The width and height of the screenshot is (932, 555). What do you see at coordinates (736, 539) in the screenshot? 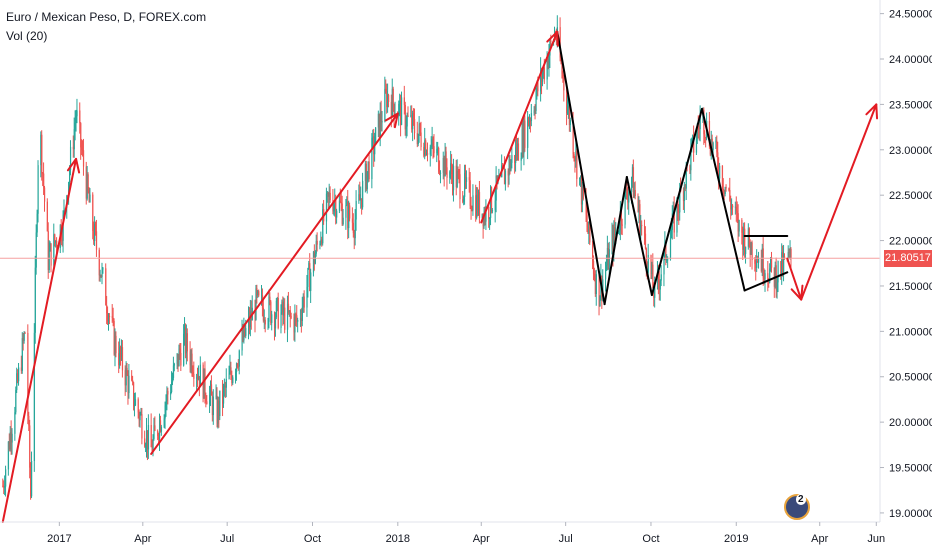
I see `x-tick-label: 2019` at bounding box center [736, 539].